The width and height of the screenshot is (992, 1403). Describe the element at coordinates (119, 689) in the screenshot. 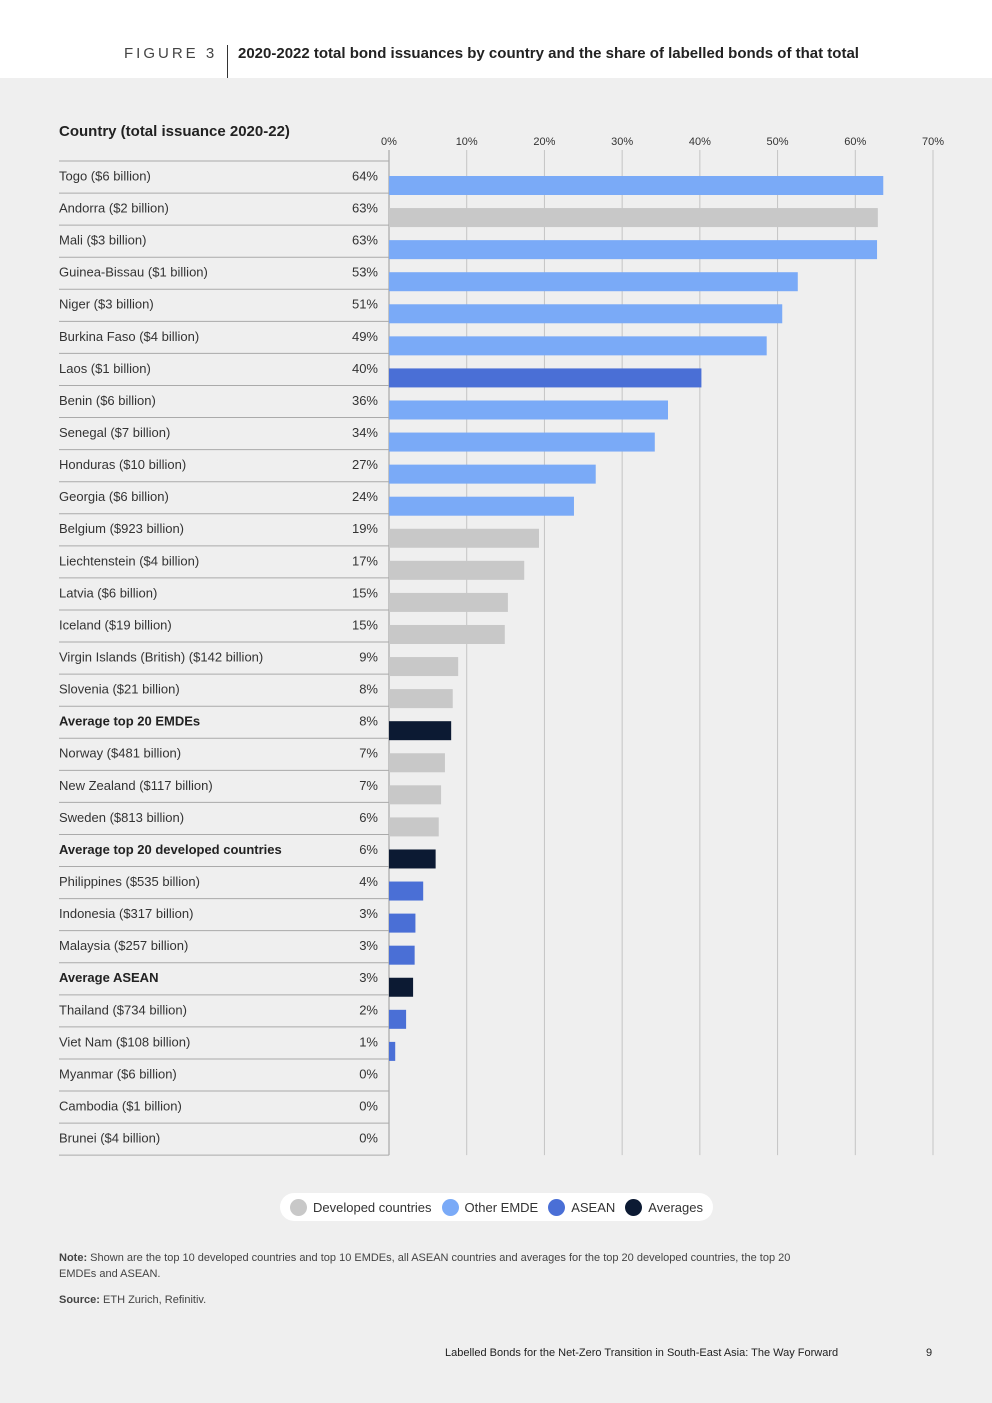

I see `category-label: Slovenia ($21 billion)` at that location.